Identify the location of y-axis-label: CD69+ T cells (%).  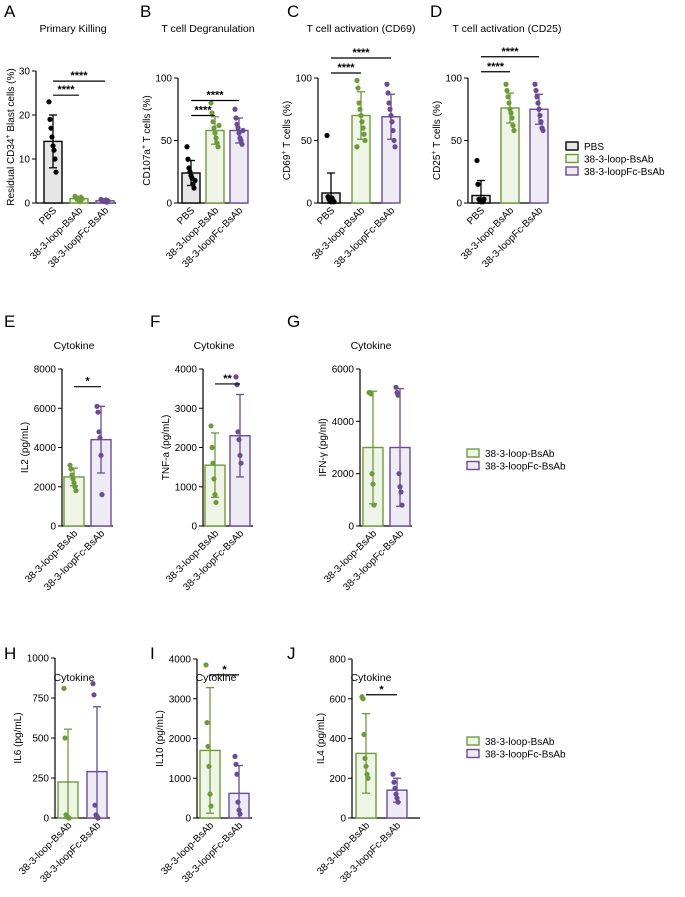
(287, 140).